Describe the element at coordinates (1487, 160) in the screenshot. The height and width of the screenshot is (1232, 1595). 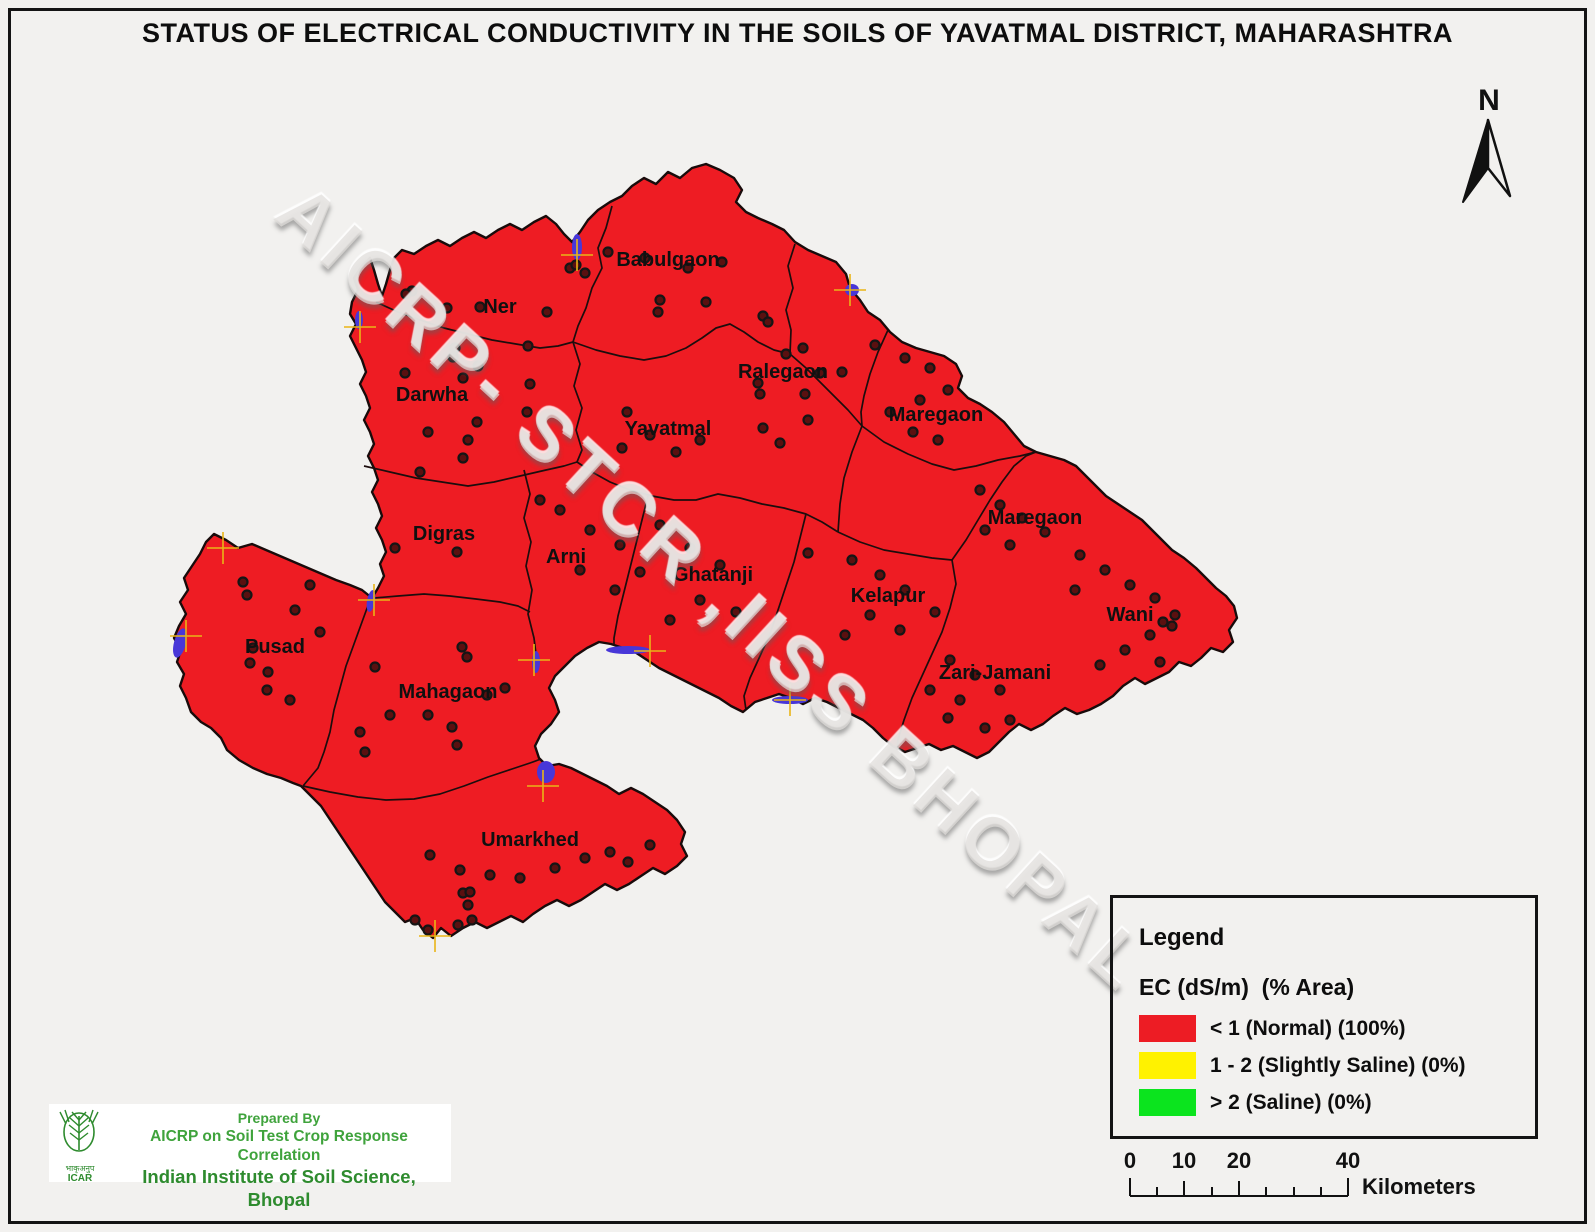
I see `north-arrow-icon` at that location.